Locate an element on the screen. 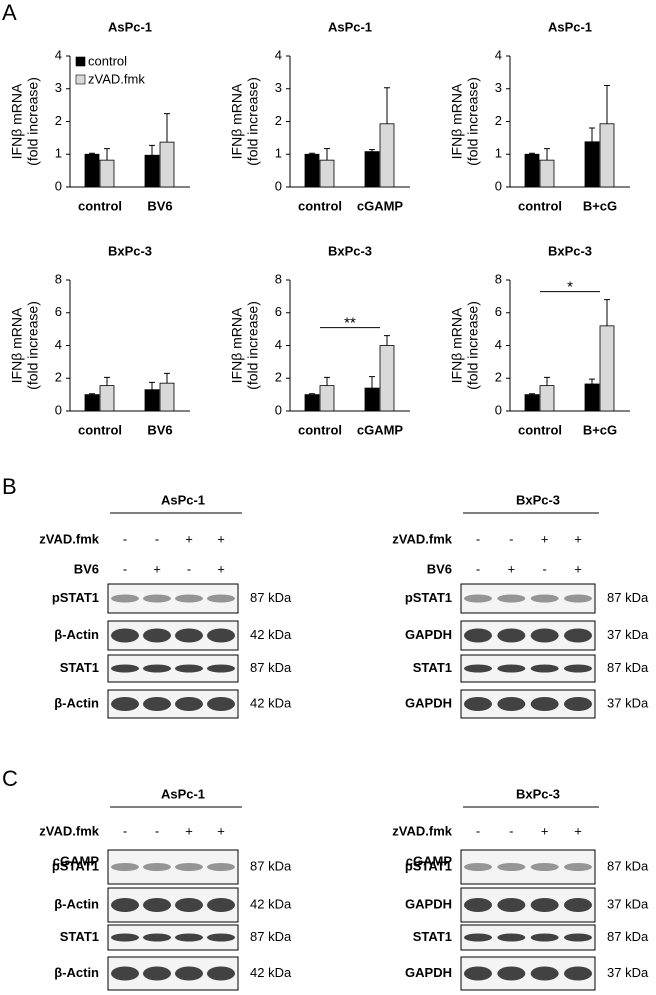  band-label: pSTAT1 is located at coordinates (428, 865).